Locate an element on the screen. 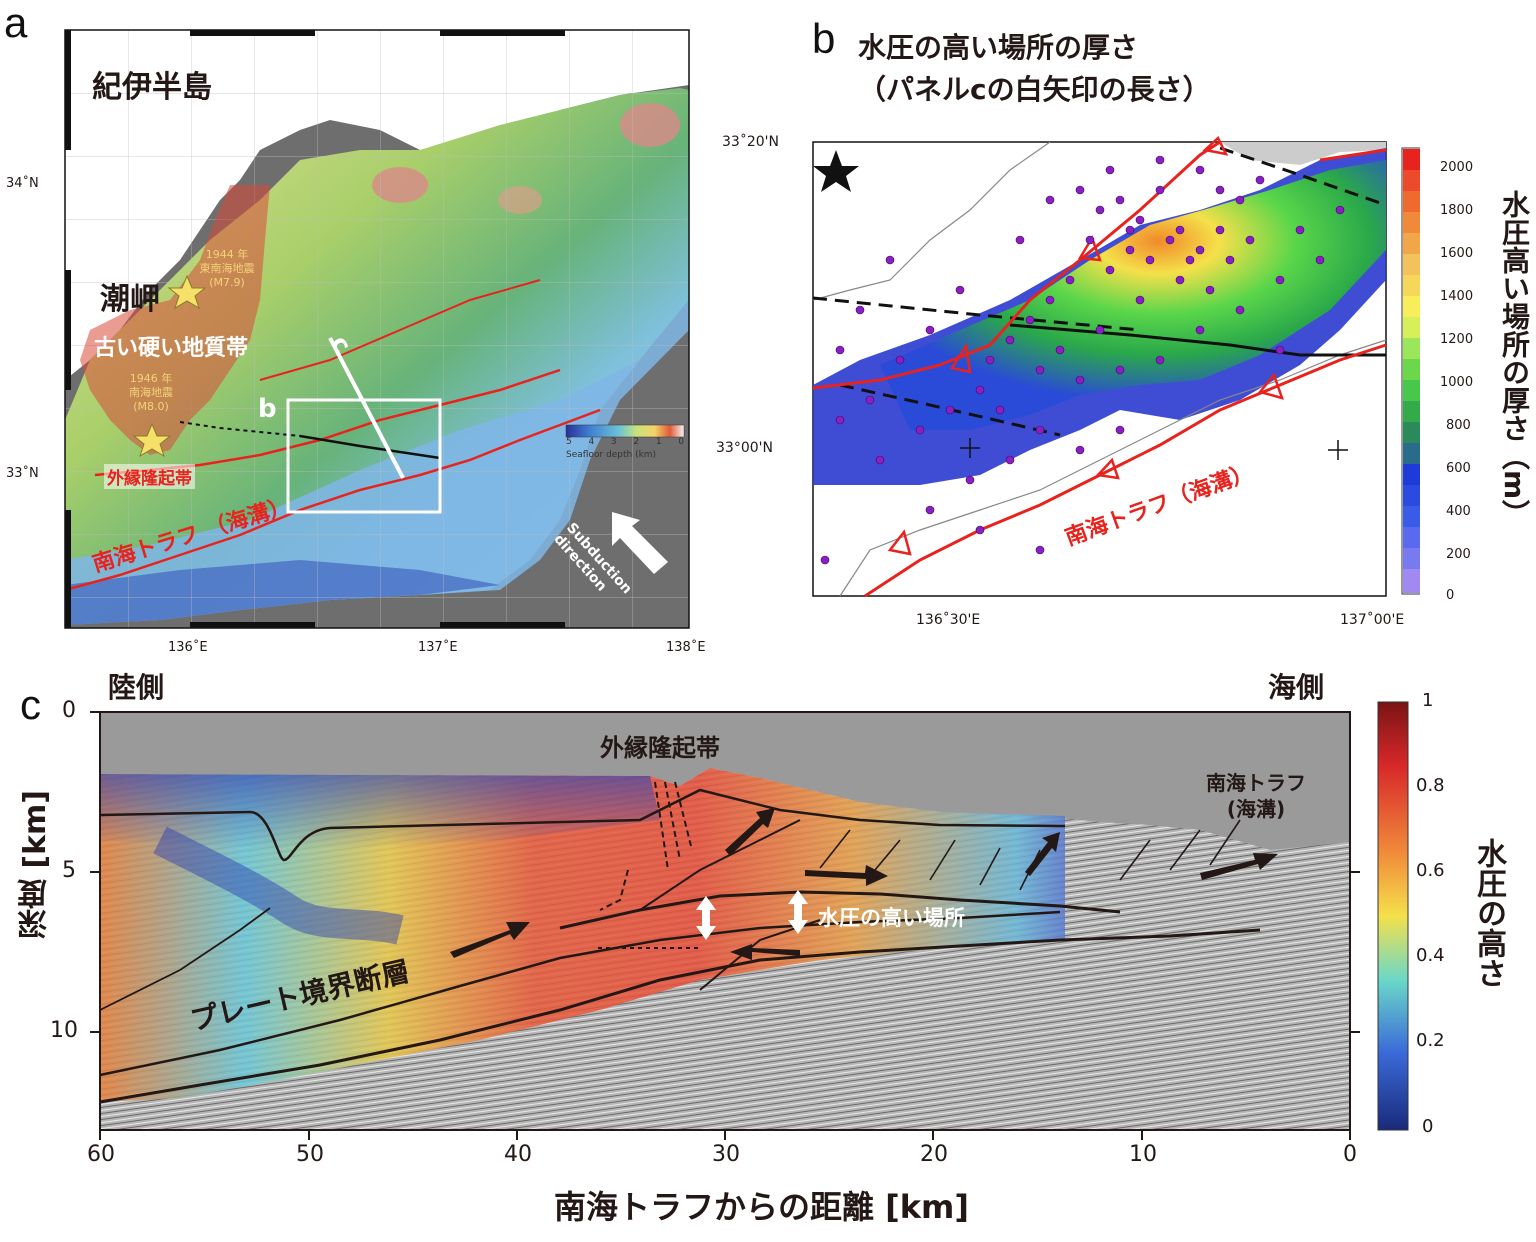 The image size is (1536, 1242). cb-tick: 0 is located at coordinates (1450, 595).